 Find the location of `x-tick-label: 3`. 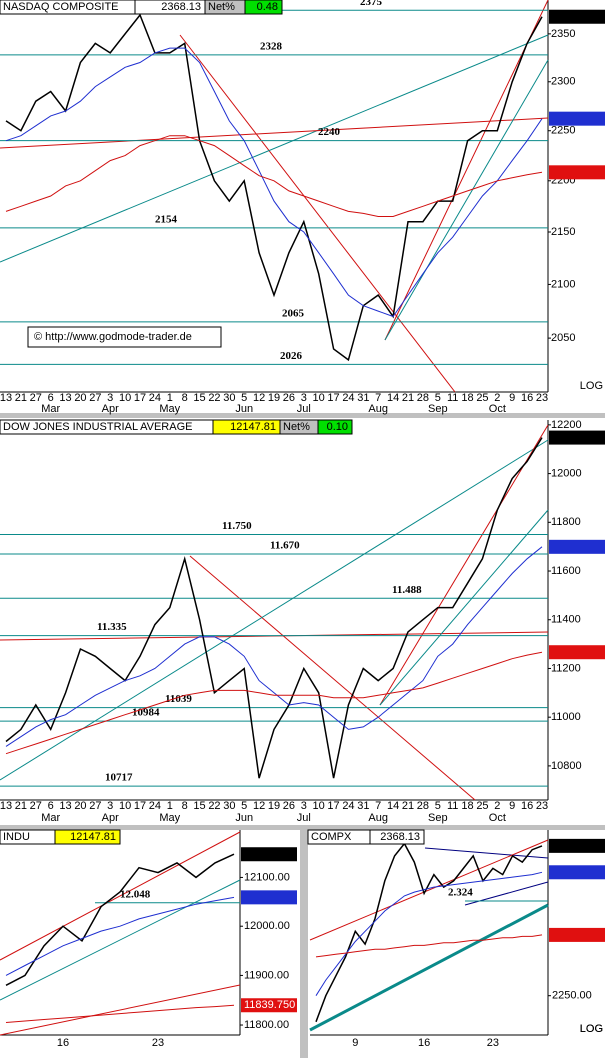

x-tick-label: 3 is located at coordinates (304, 806).